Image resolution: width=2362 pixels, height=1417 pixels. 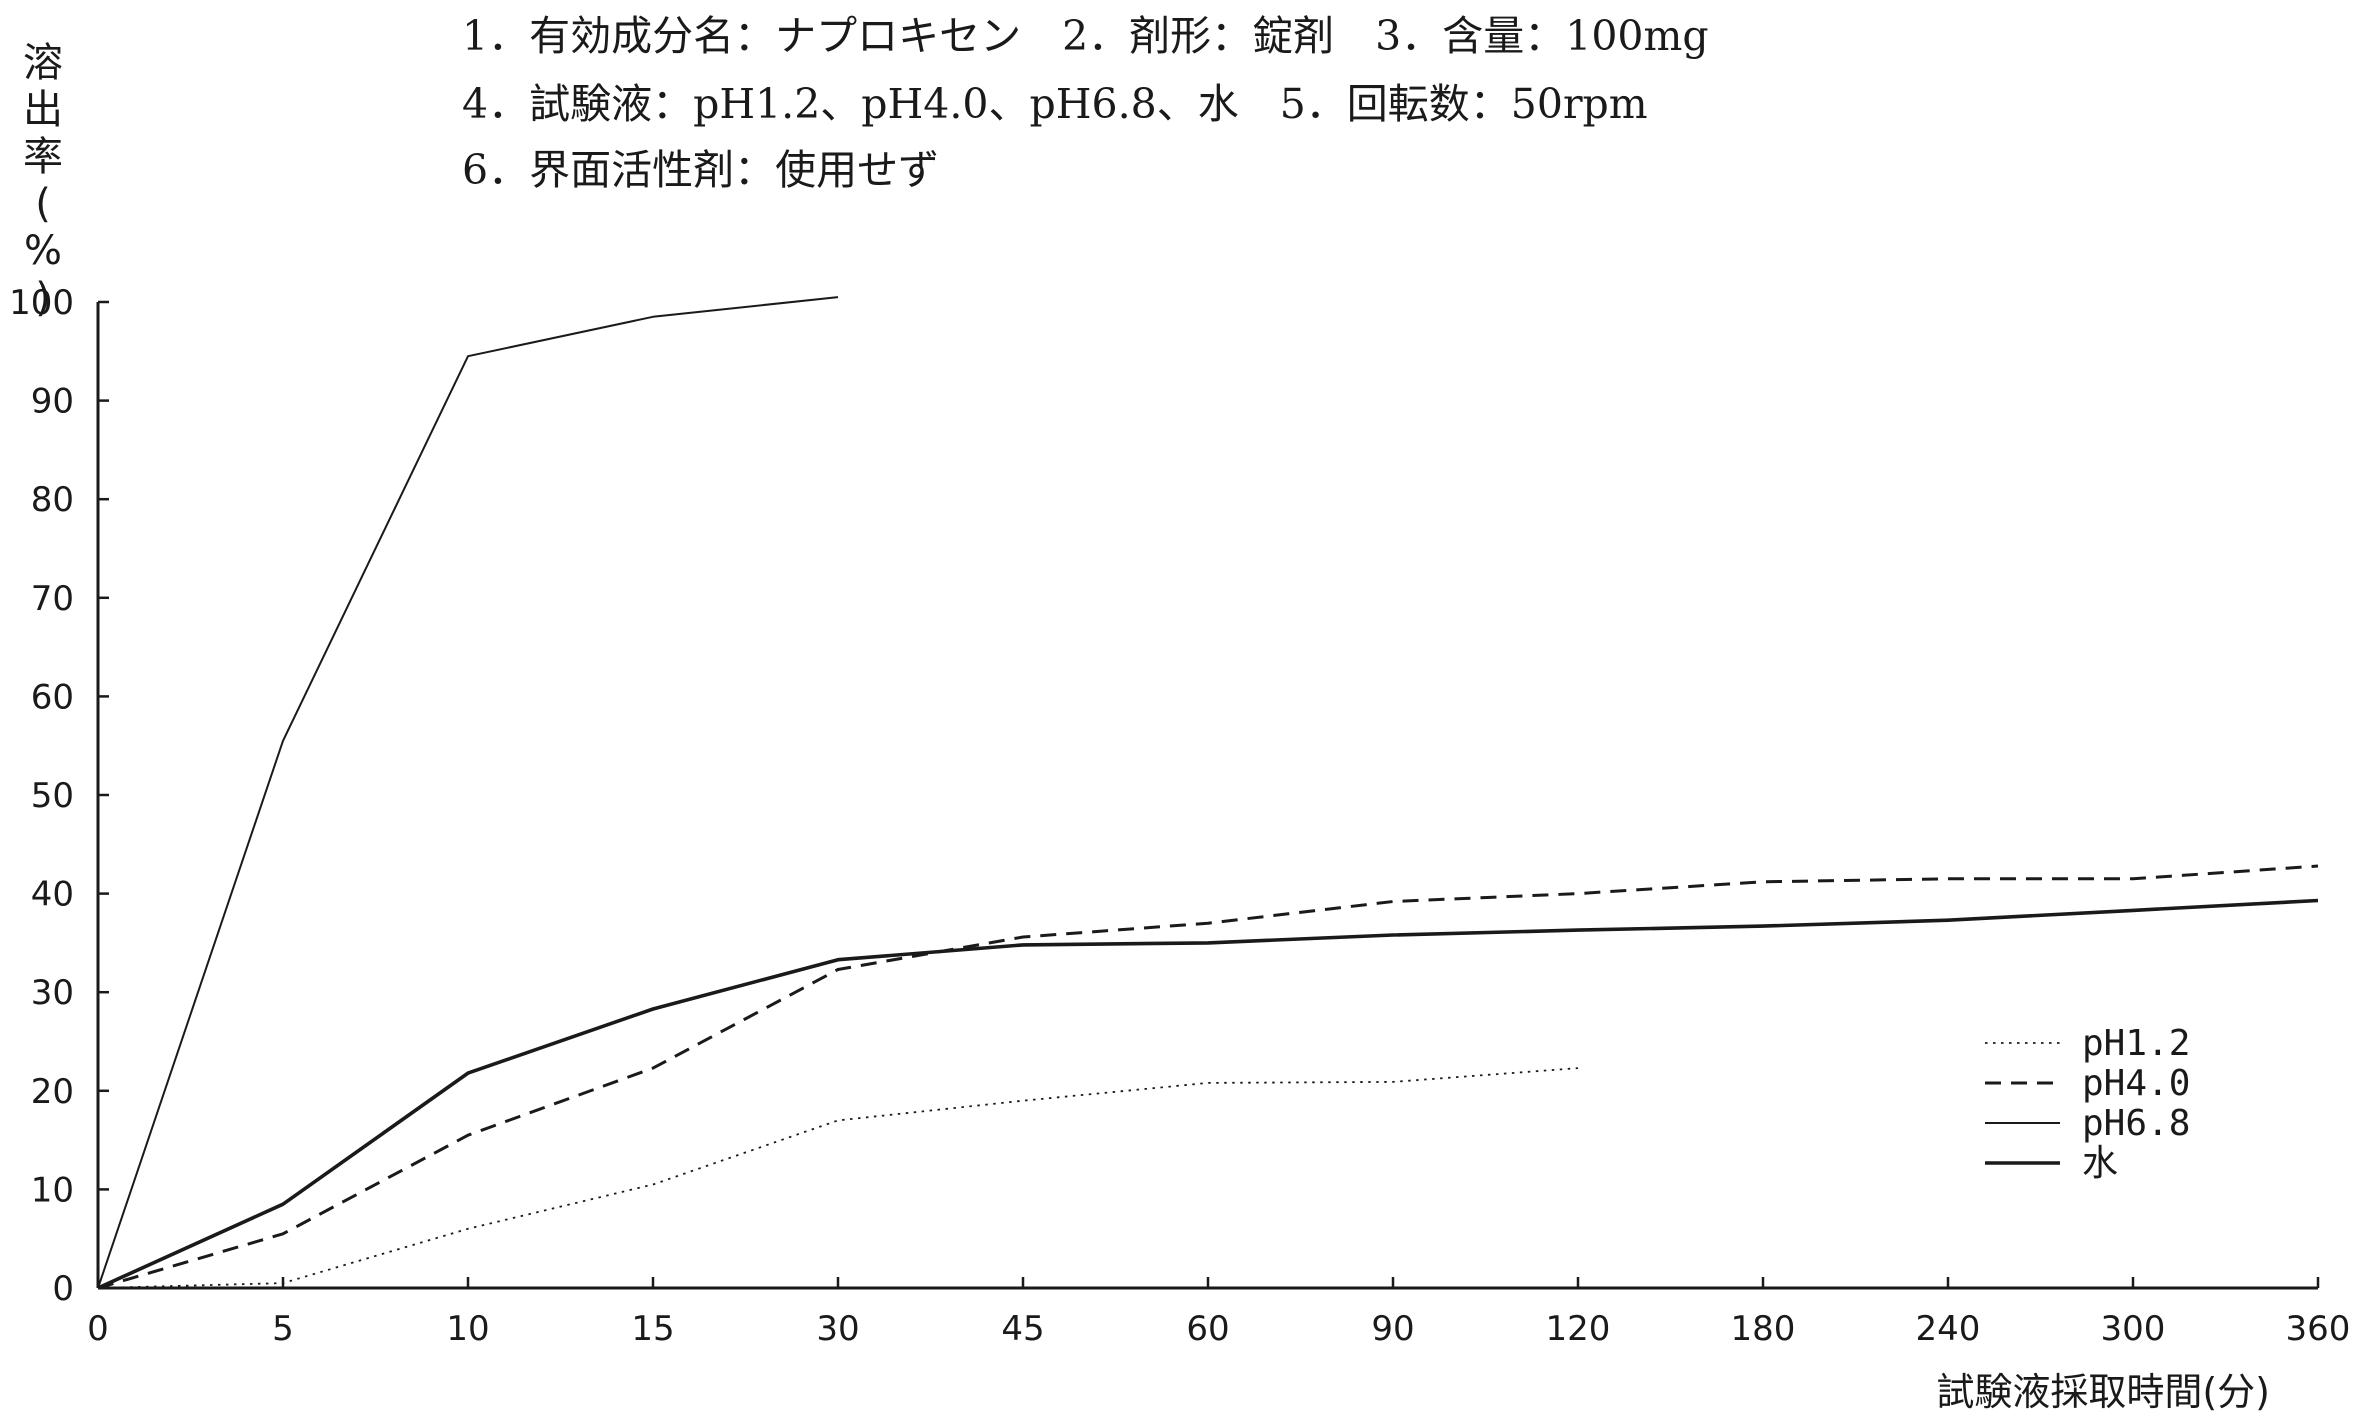 What do you see at coordinates (1948, 1329) in the screenshot?
I see `x-tick-label: 240` at bounding box center [1948, 1329].